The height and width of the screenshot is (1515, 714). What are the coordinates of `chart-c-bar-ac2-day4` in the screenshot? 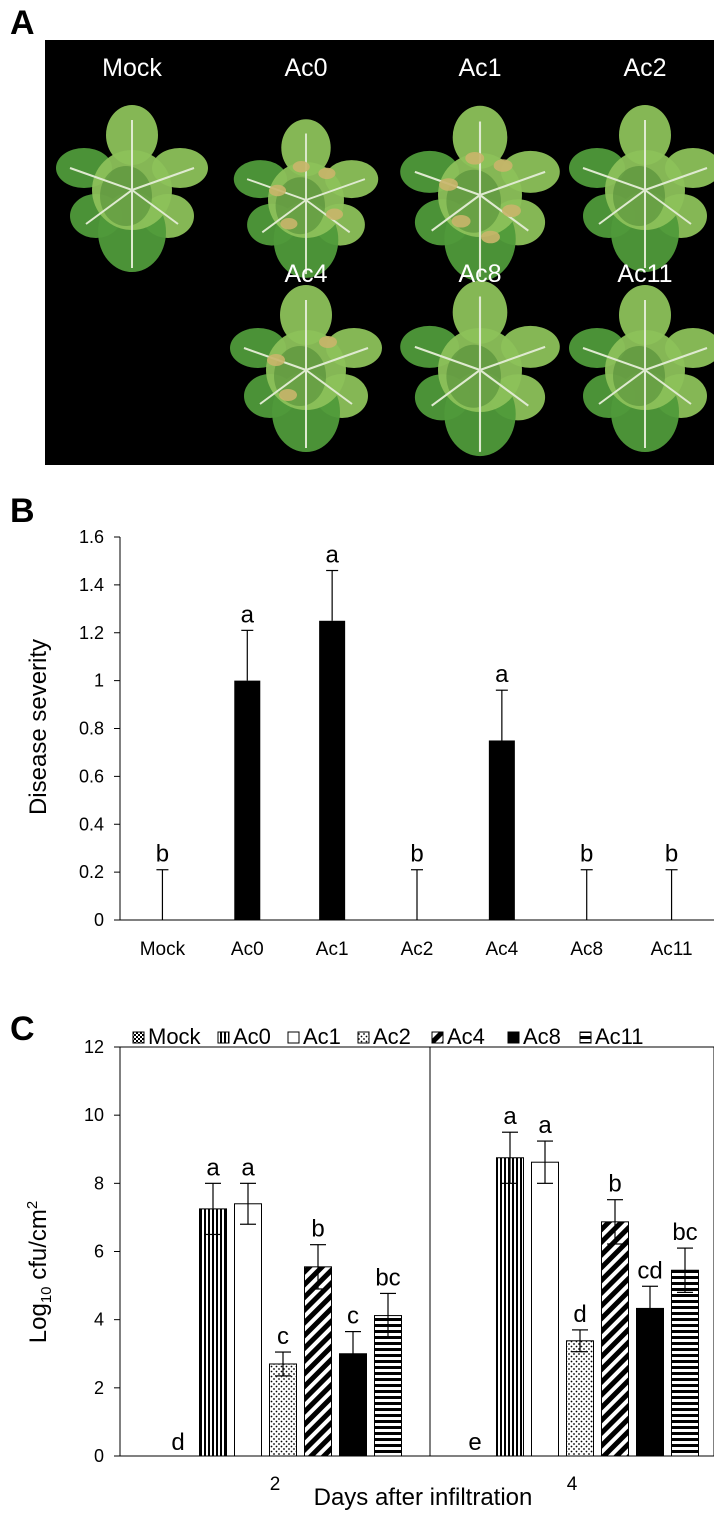 It's located at (580, 1398).